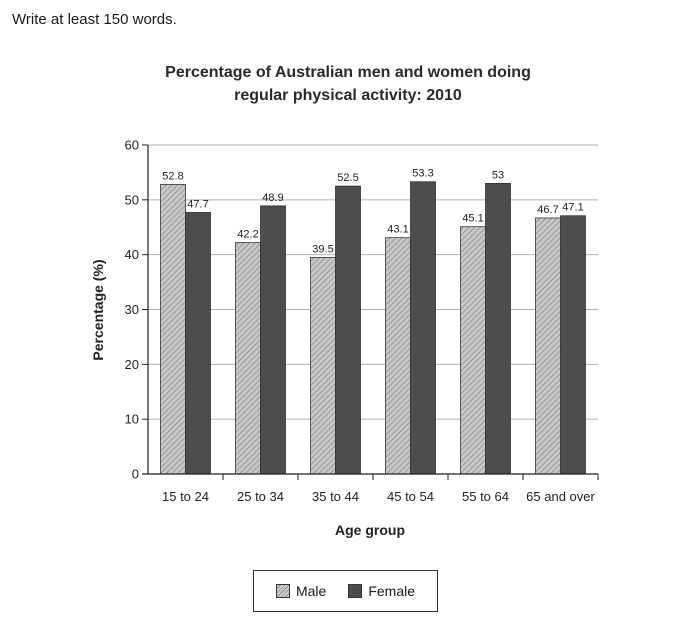  I want to click on data-label-female: 53.3, so click(422, 174).